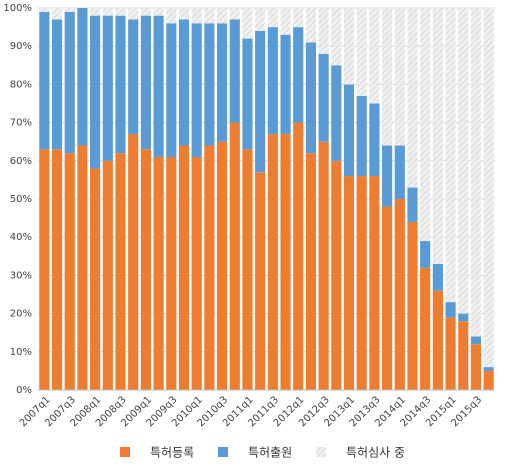  What do you see at coordinates (21, 123) in the screenshot?
I see `y-tick-label: 70%` at bounding box center [21, 123].